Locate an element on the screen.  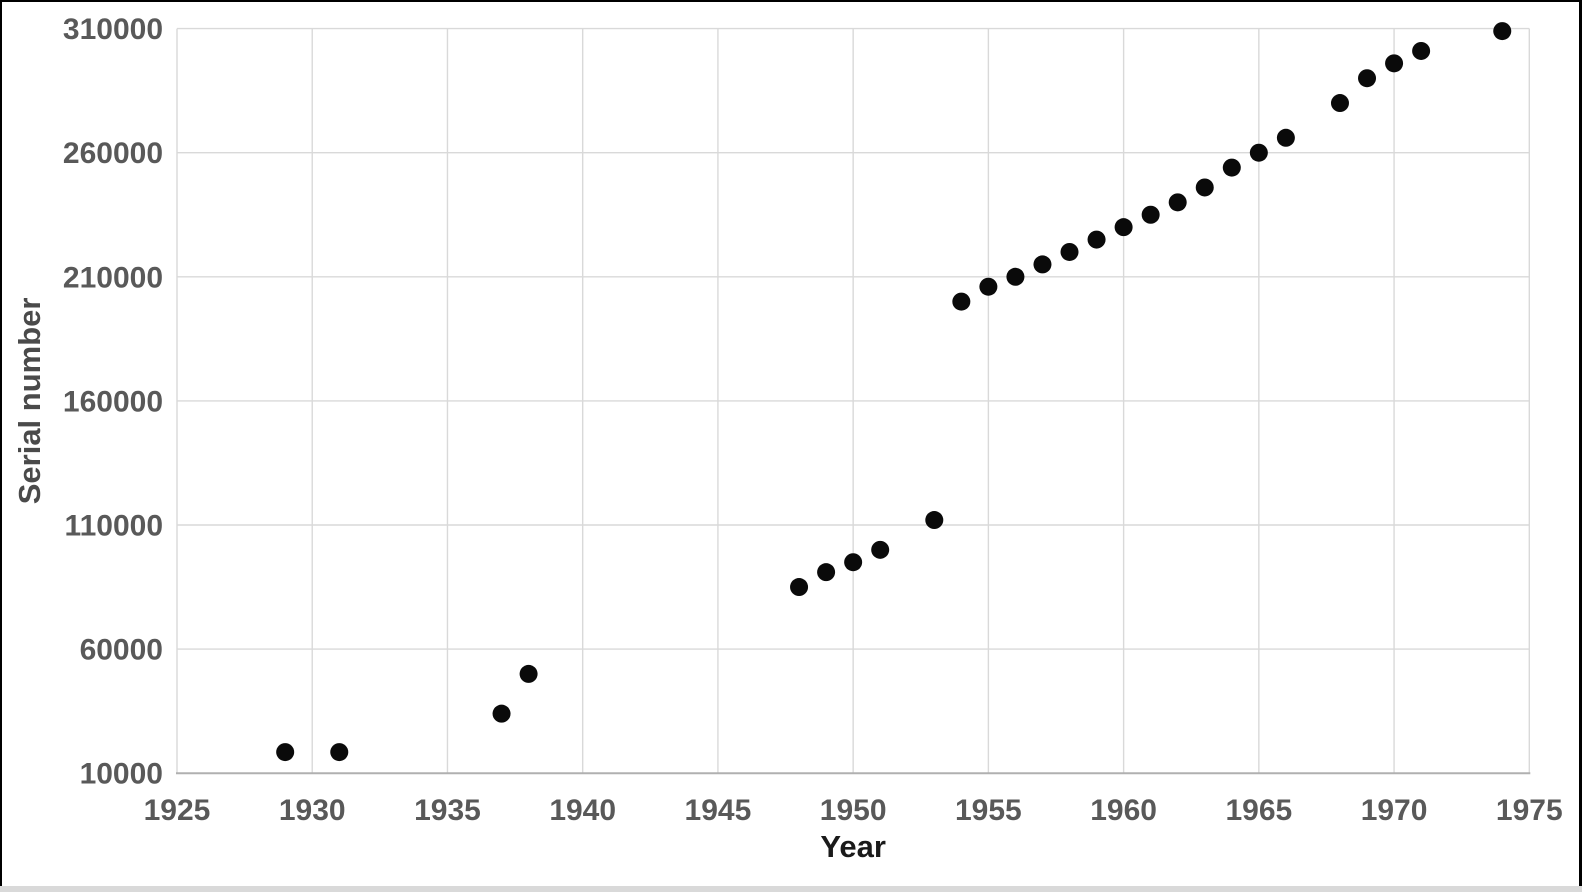
y-tick-label-210000: 210000 is located at coordinates (113, 277).